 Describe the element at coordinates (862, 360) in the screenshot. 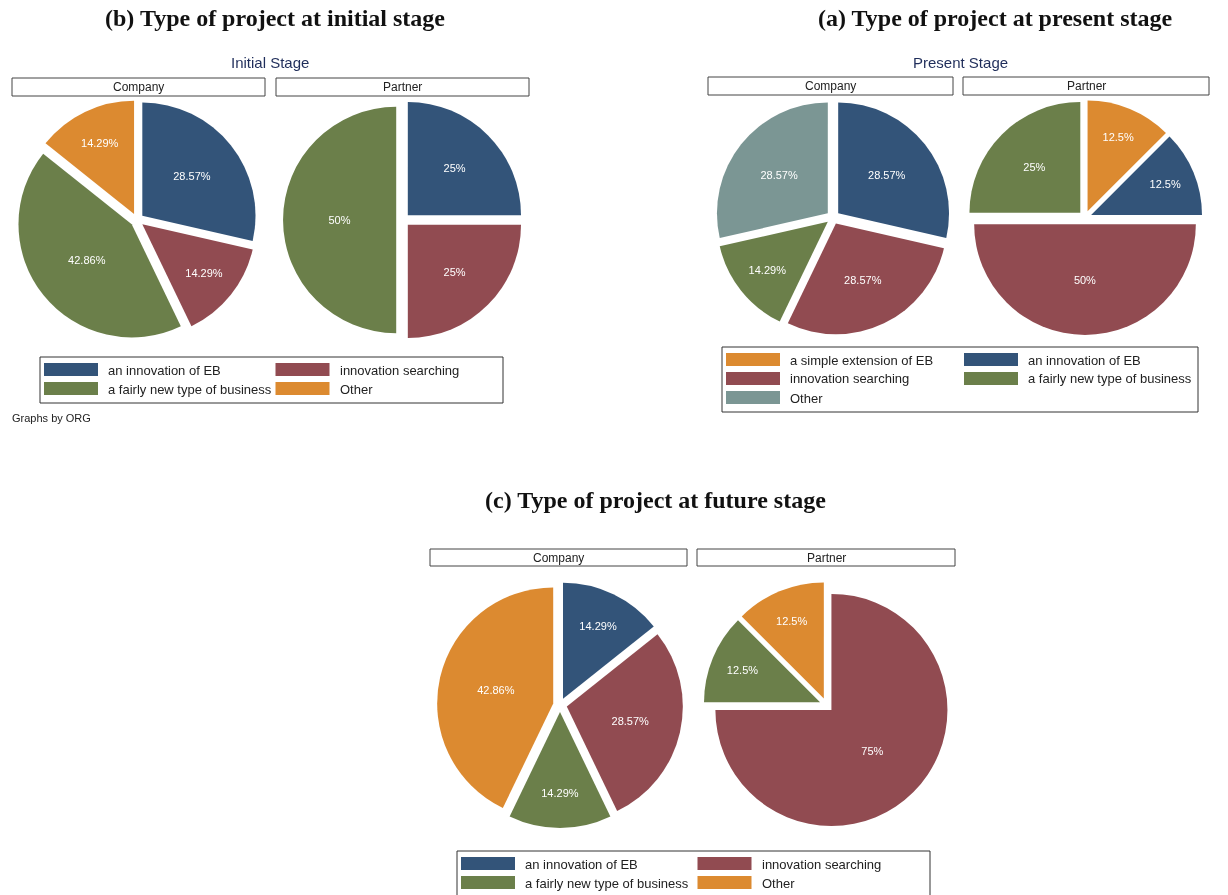

I see `legend-label: a simple extension of EB` at that location.